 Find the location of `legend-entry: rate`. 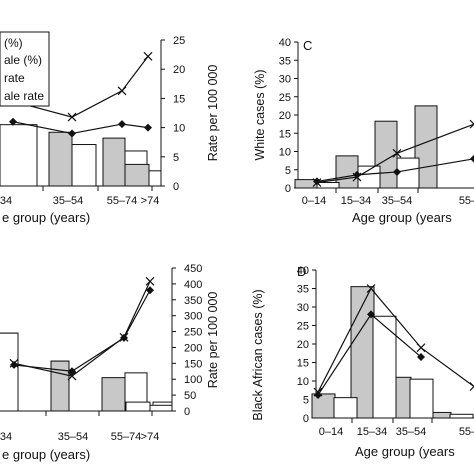

legend-entry: rate is located at coordinates (14, 78).